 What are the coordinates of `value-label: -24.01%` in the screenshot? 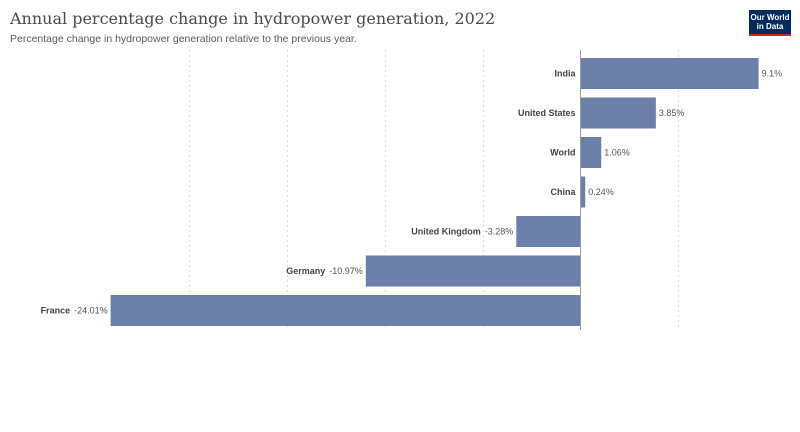 It's located at (91, 311).